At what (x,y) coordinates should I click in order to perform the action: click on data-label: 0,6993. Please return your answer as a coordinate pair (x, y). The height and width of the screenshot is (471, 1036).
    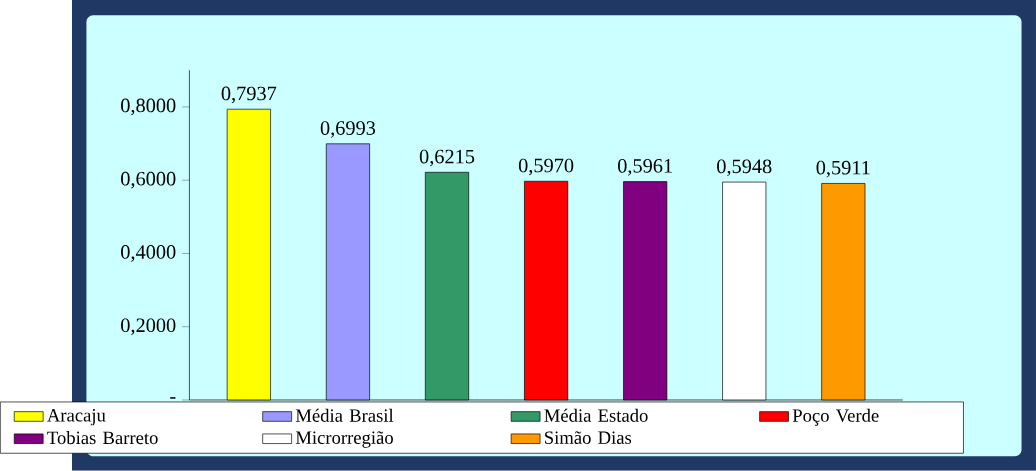
    Looking at the image, I should click on (348, 129).